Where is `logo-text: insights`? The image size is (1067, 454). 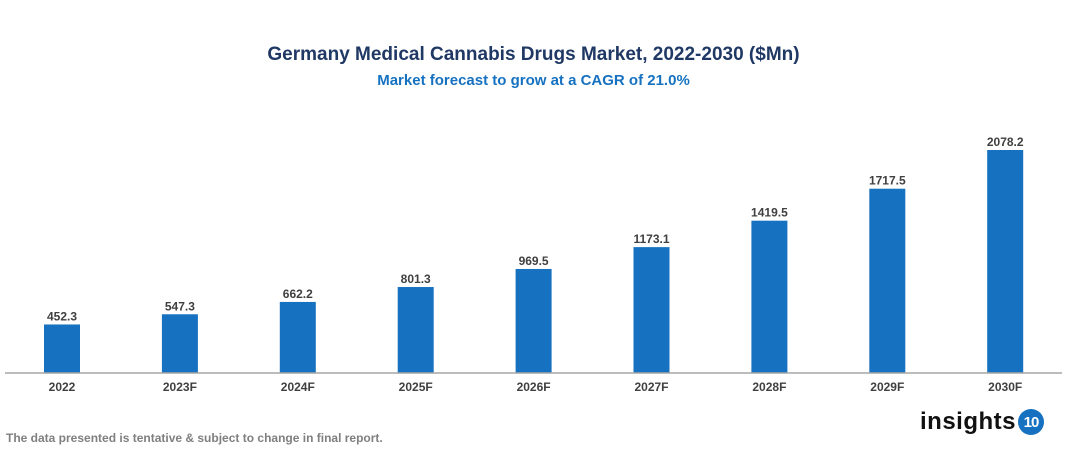 logo-text: insights is located at coordinates (968, 421).